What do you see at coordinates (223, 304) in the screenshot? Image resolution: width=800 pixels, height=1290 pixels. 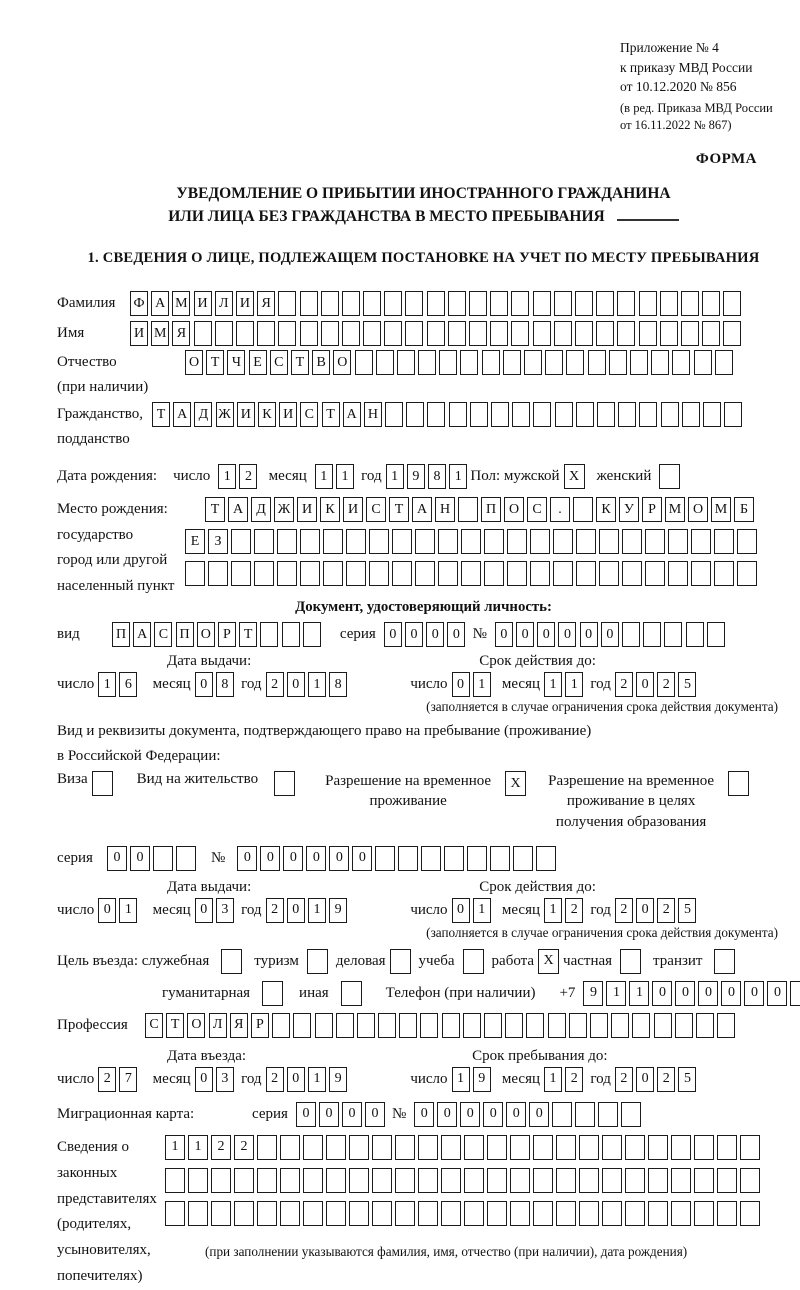 I see `char-cell: Л` at bounding box center [223, 304].